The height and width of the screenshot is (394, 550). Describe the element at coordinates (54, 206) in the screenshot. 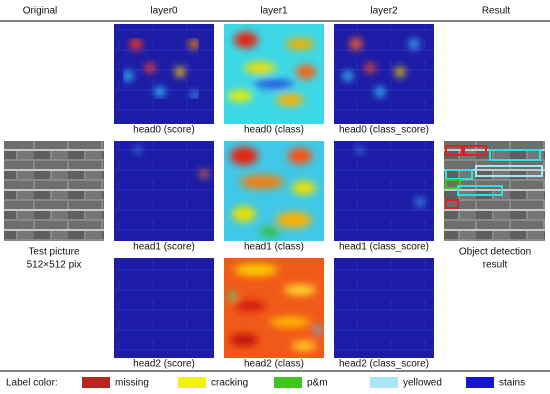

I see `test-picture: Test picture 512×512 pix` at that location.